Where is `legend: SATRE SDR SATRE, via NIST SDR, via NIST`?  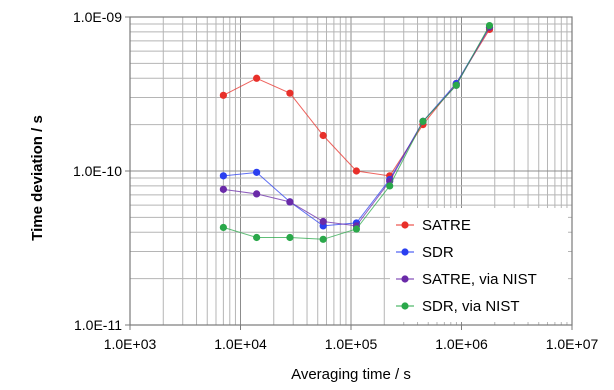
legend: SATRE SDR SATRE, via NIST SDR, via NIST is located at coordinates (479, 265).